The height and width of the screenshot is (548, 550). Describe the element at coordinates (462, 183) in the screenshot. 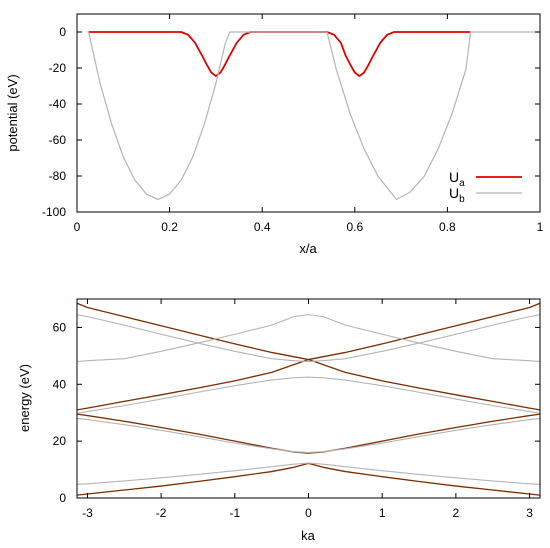

I see `legend-ua-subscript: a` at that location.